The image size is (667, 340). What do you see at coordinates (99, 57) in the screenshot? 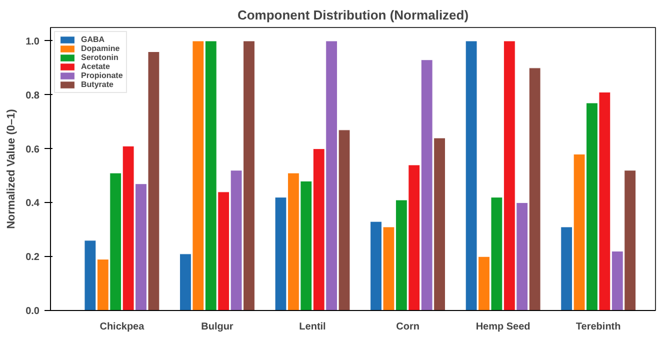
I see `legend-label: Serotonin` at bounding box center [99, 57].